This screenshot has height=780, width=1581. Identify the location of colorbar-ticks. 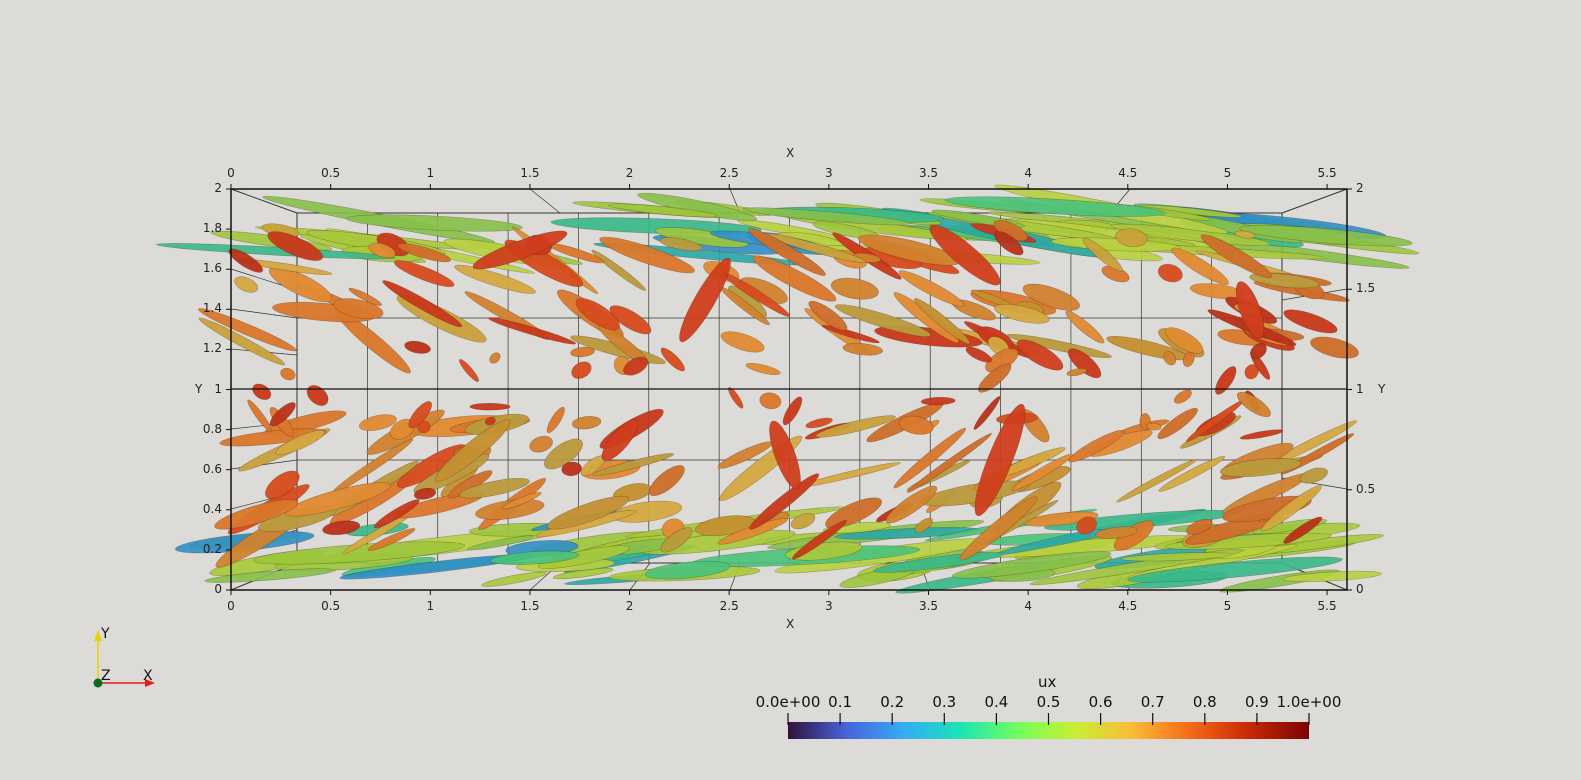
(1048, 719).